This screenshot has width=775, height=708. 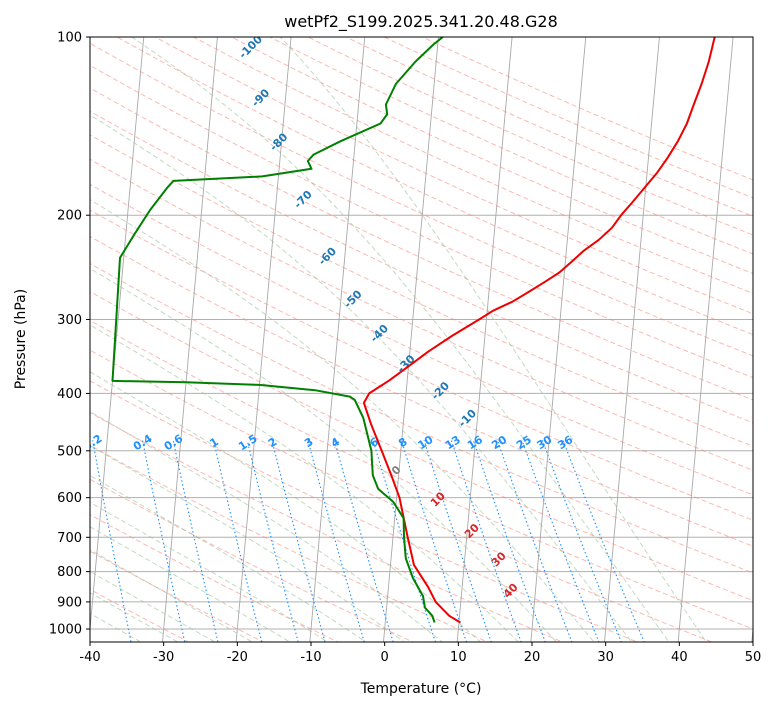 What do you see at coordinates (21, 339) in the screenshot?
I see `y-axis-title: Pressure (hPa)` at bounding box center [21, 339].